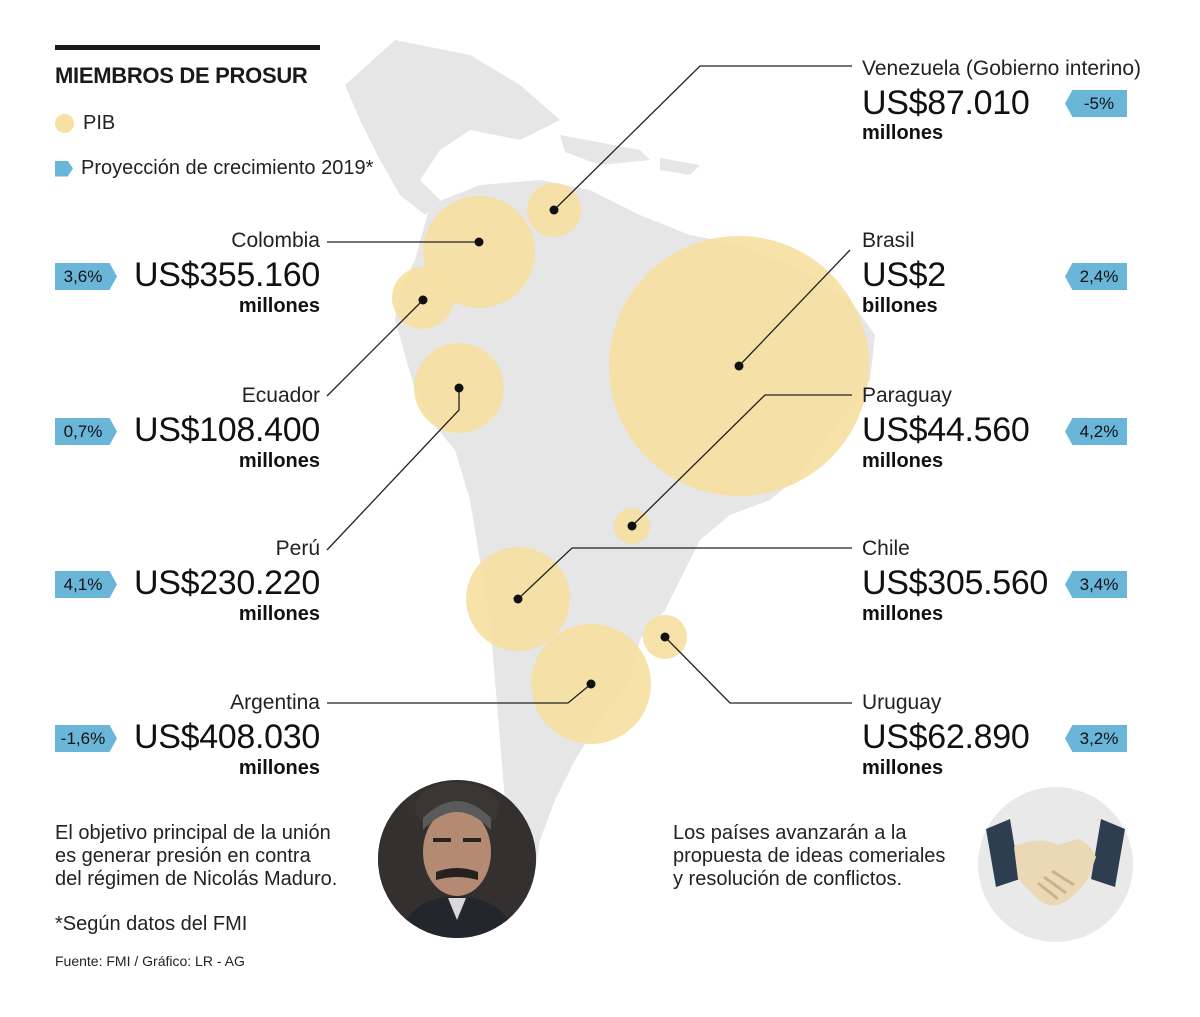  I want to click on leader-line-ecuador, so click(375, 348).